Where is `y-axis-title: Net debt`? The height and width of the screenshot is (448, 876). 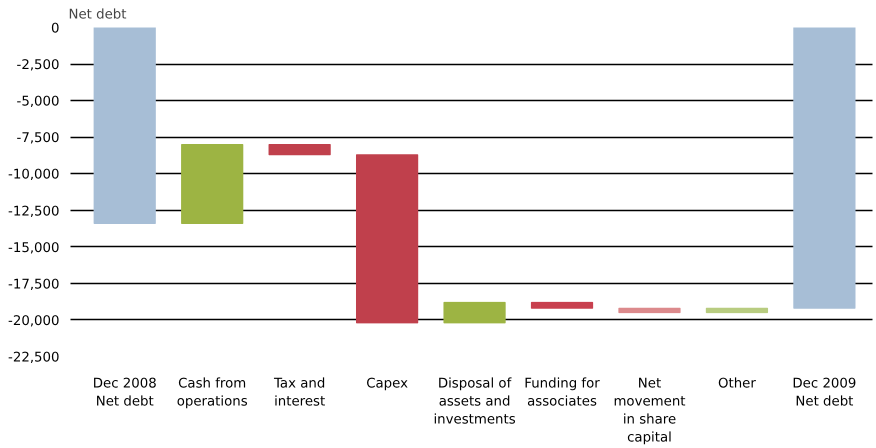 y-axis-title: Net debt is located at coordinates (97, 15).